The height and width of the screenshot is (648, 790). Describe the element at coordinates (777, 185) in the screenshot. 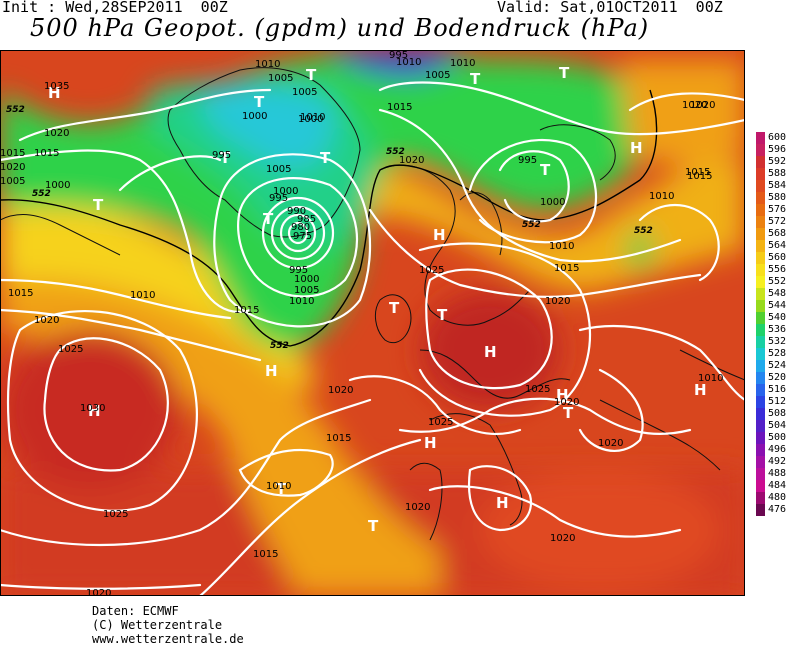

I see `legend-value: 584` at that location.